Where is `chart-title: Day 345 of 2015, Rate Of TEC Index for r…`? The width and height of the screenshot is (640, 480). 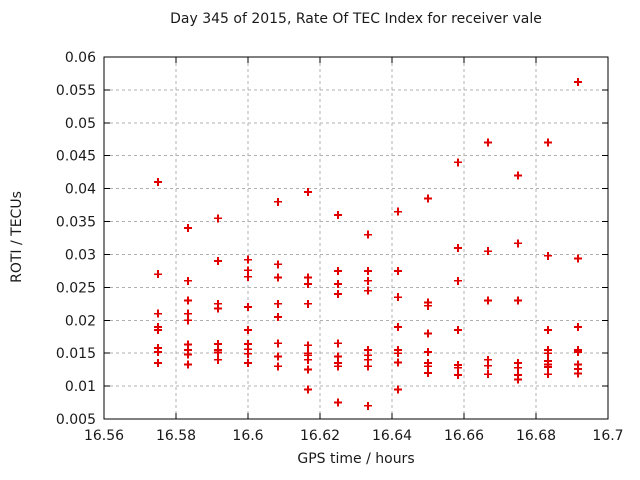 chart-title: Day 345 of 2015, Rate Of TEC Index for r… is located at coordinates (356, 19).